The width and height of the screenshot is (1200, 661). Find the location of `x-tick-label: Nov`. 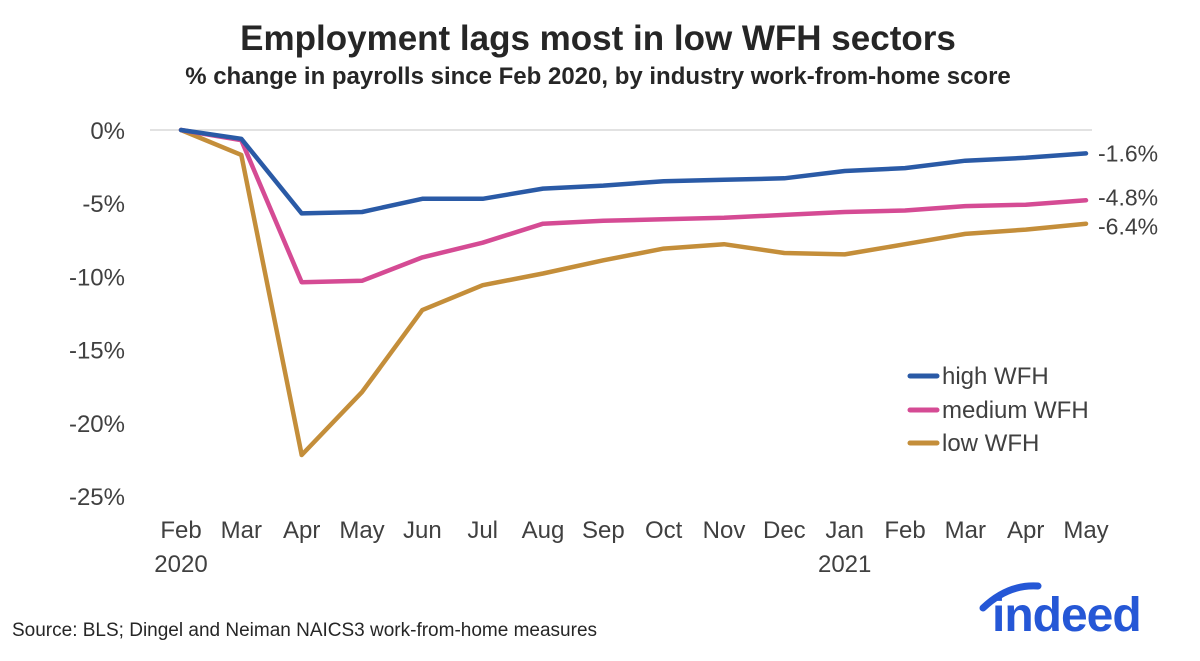

x-tick-label: Nov is located at coordinates (724, 530).